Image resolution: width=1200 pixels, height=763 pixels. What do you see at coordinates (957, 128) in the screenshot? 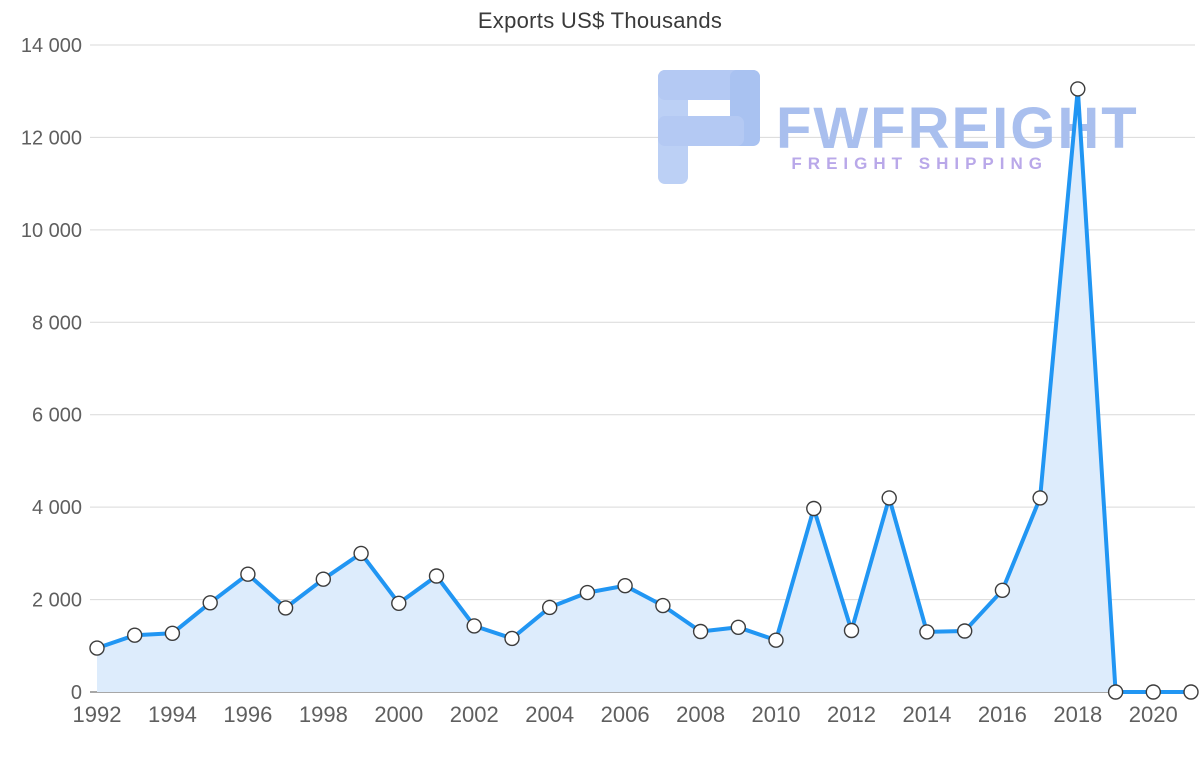
I see `watermark-brand: FWFREIGHT` at bounding box center [957, 128].